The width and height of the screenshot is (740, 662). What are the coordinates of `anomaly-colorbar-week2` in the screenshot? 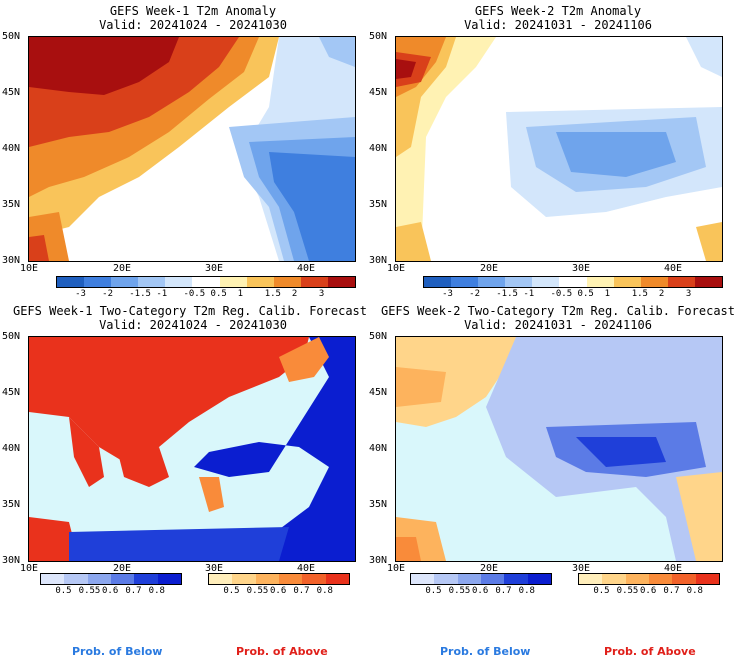 It's located at (573, 282).